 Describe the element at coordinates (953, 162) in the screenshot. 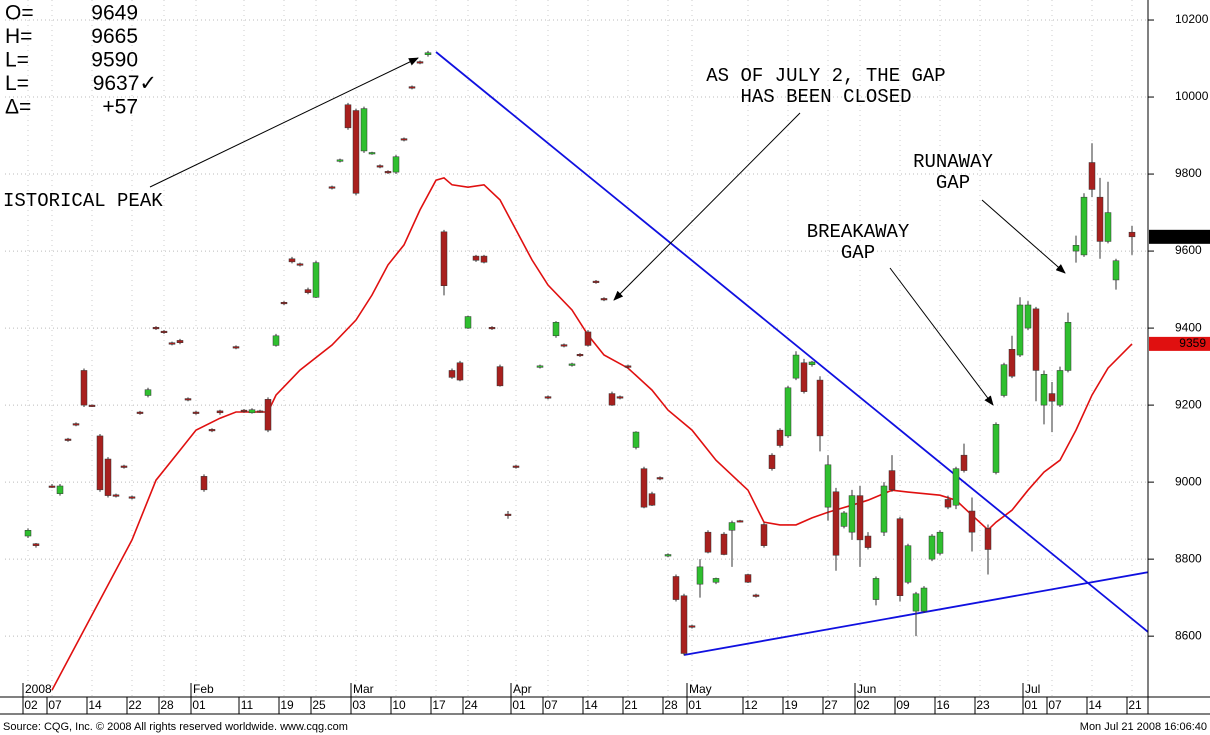

I see `annotation: RUNAWAY` at that location.